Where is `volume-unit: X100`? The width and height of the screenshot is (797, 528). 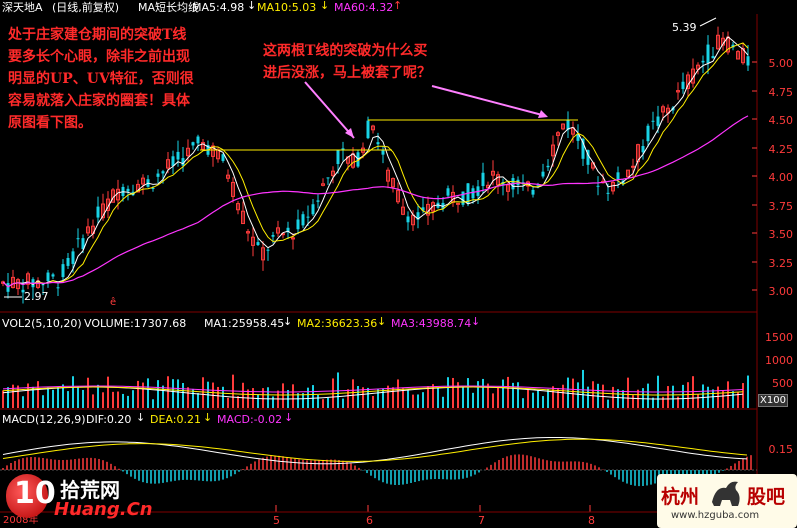 volume-unit: X100 is located at coordinates (773, 400).